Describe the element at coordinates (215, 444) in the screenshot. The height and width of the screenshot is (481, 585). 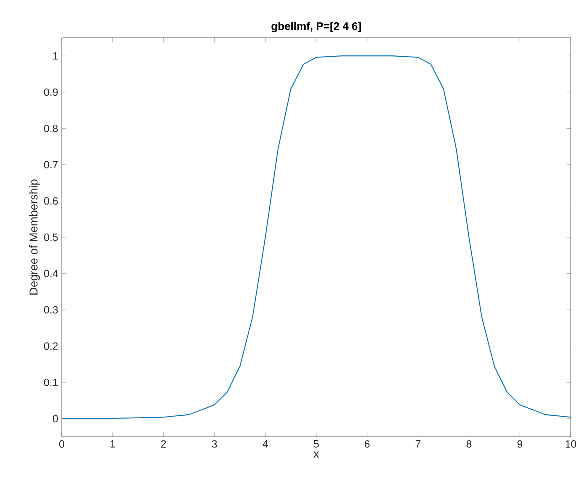
I see `x-tick-label: 3` at that location.